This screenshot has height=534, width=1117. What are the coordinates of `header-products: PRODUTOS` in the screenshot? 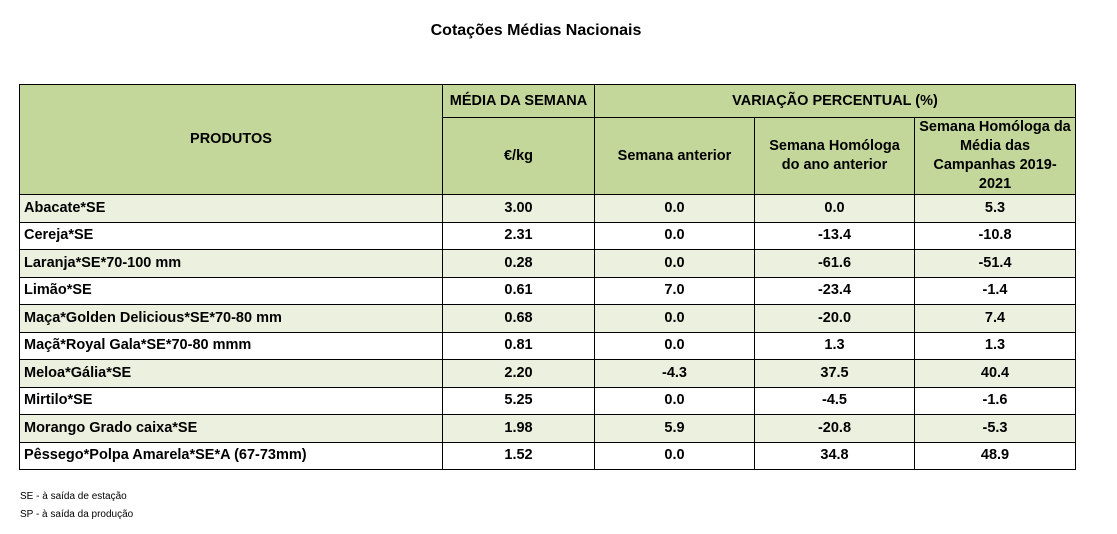 It's located at (231, 139).